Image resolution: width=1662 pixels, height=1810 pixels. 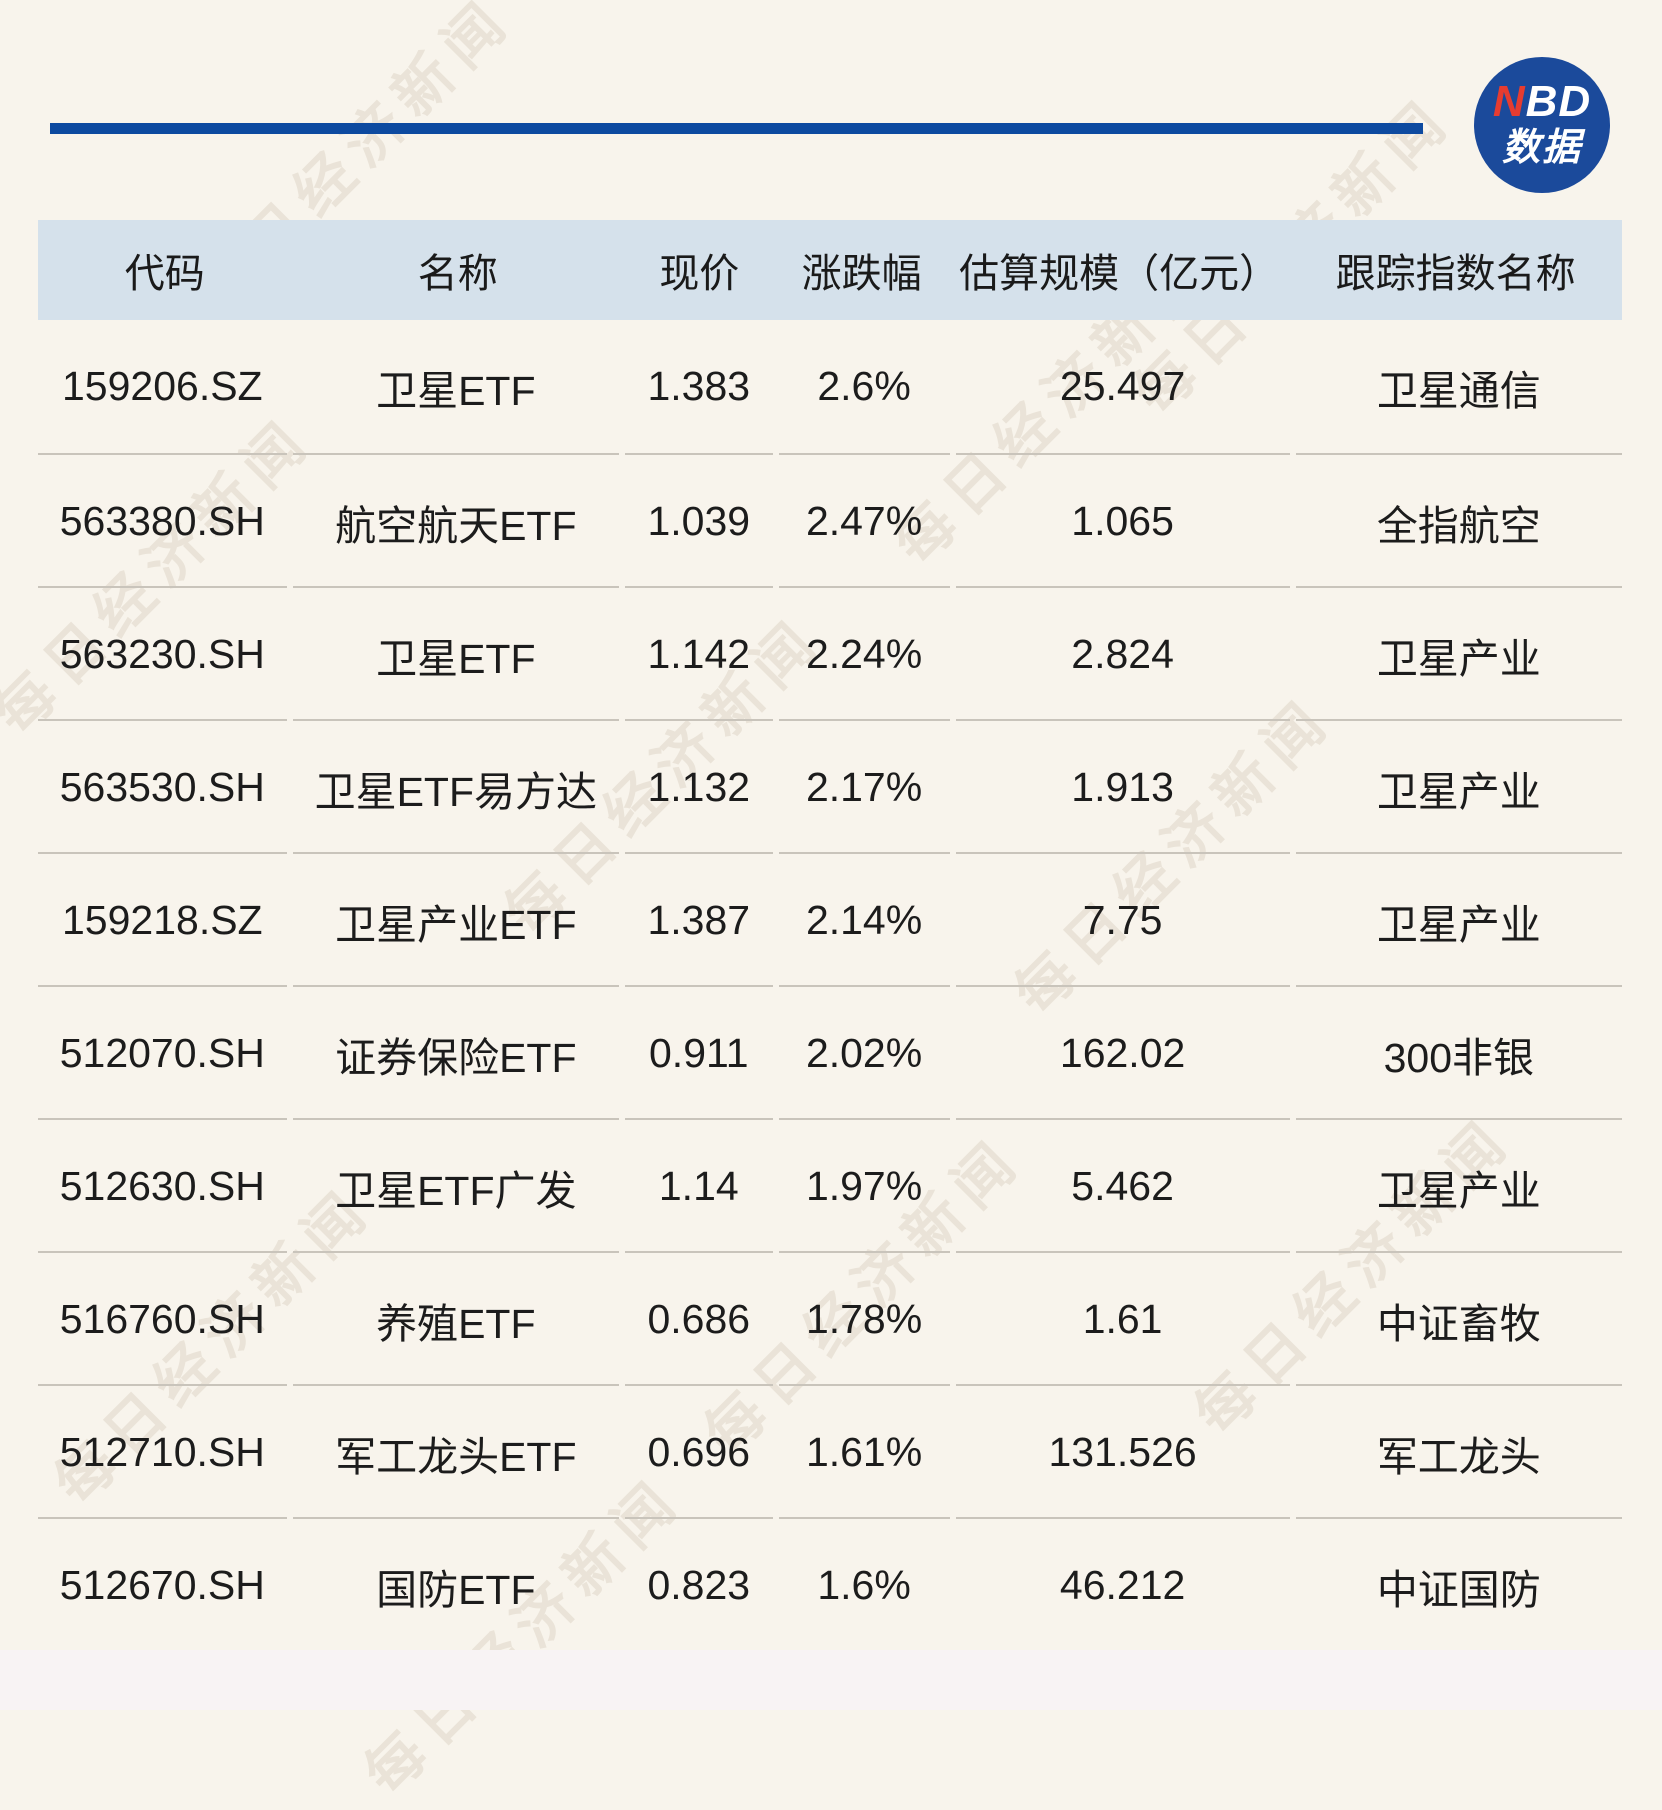 What do you see at coordinates (864, 919) in the screenshot?
I see `cell-change: 2.14%` at bounding box center [864, 919].